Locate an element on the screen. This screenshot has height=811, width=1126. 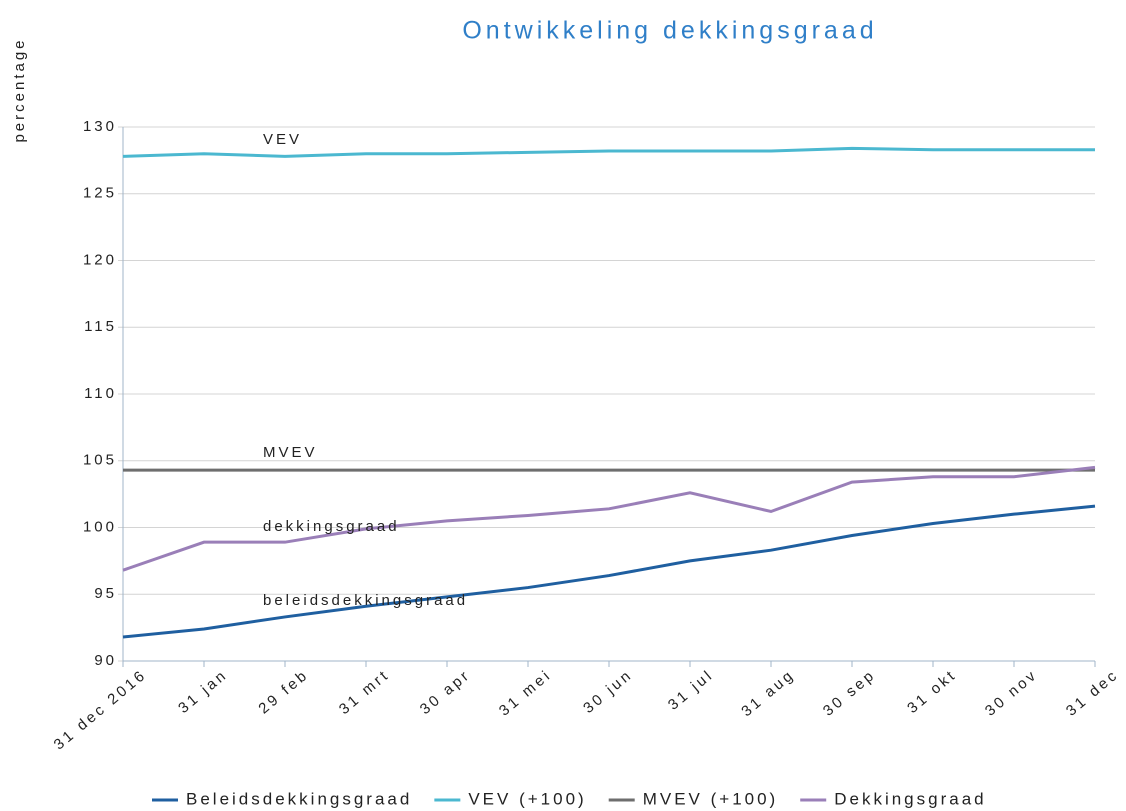
annotation: beleidsdekkingsgraad is located at coordinates (365, 600).